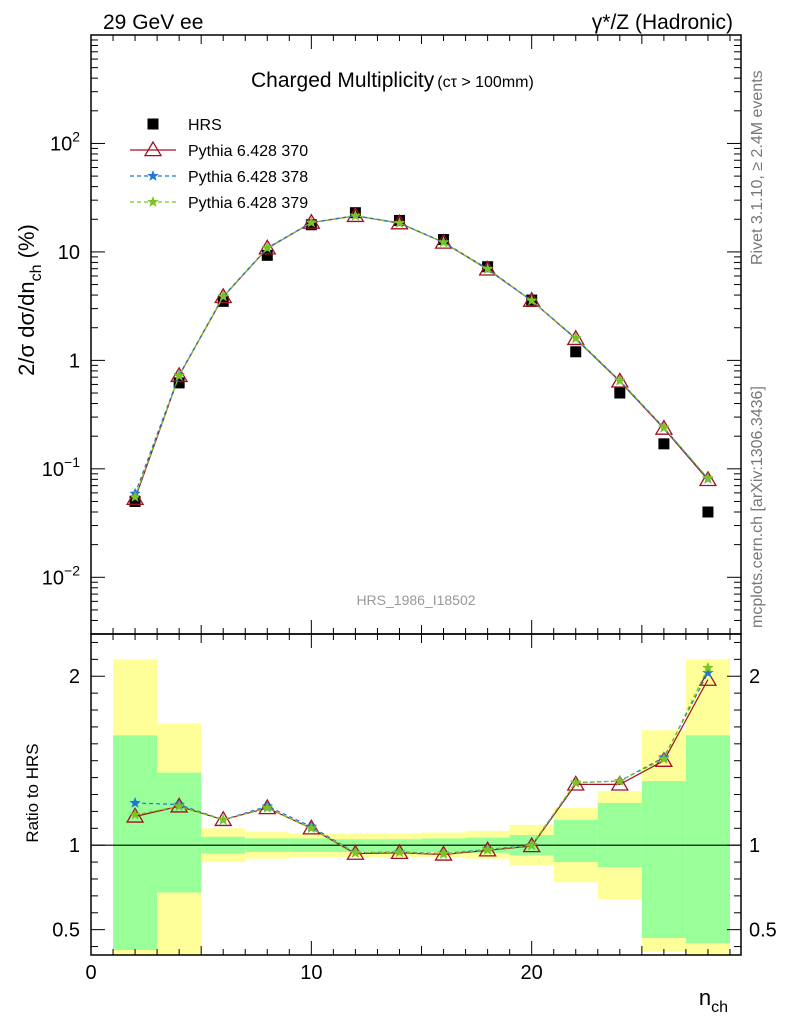 The image size is (786, 1024). What do you see at coordinates (61, 575) in the screenshot?
I see `y-tick-label: 10⁻²` at bounding box center [61, 575].